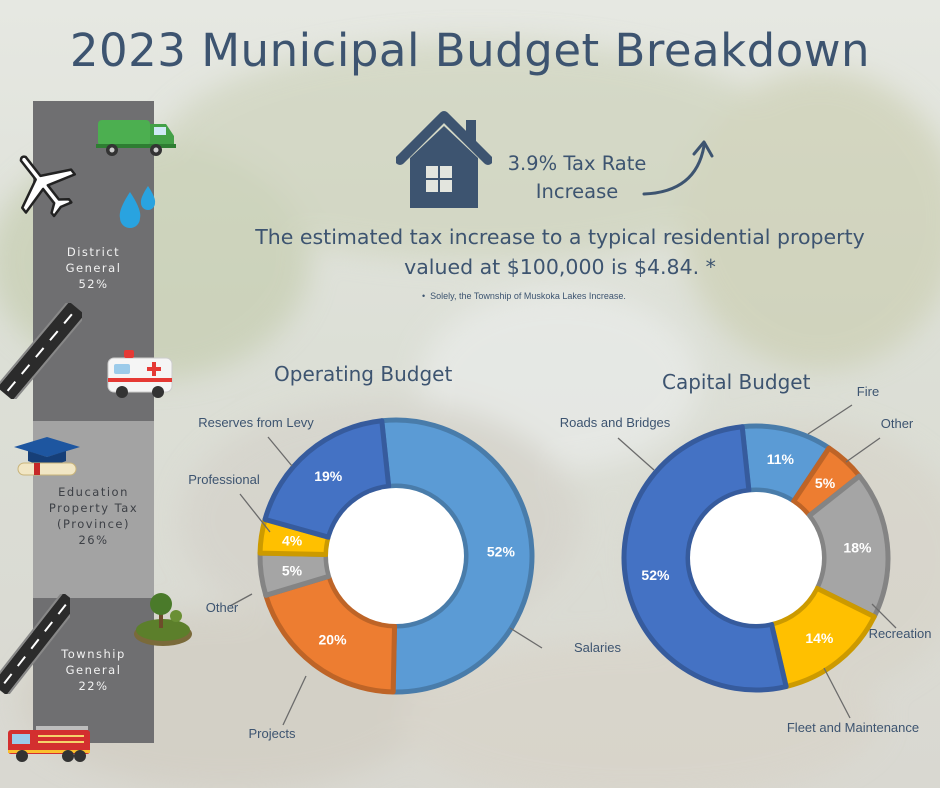 The width and height of the screenshot is (940, 788). Describe the element at coordinates (853, 727) in the screenshot. I see `category-label-fleet-and-maintenance: Fleet and Maintenance` at that location.